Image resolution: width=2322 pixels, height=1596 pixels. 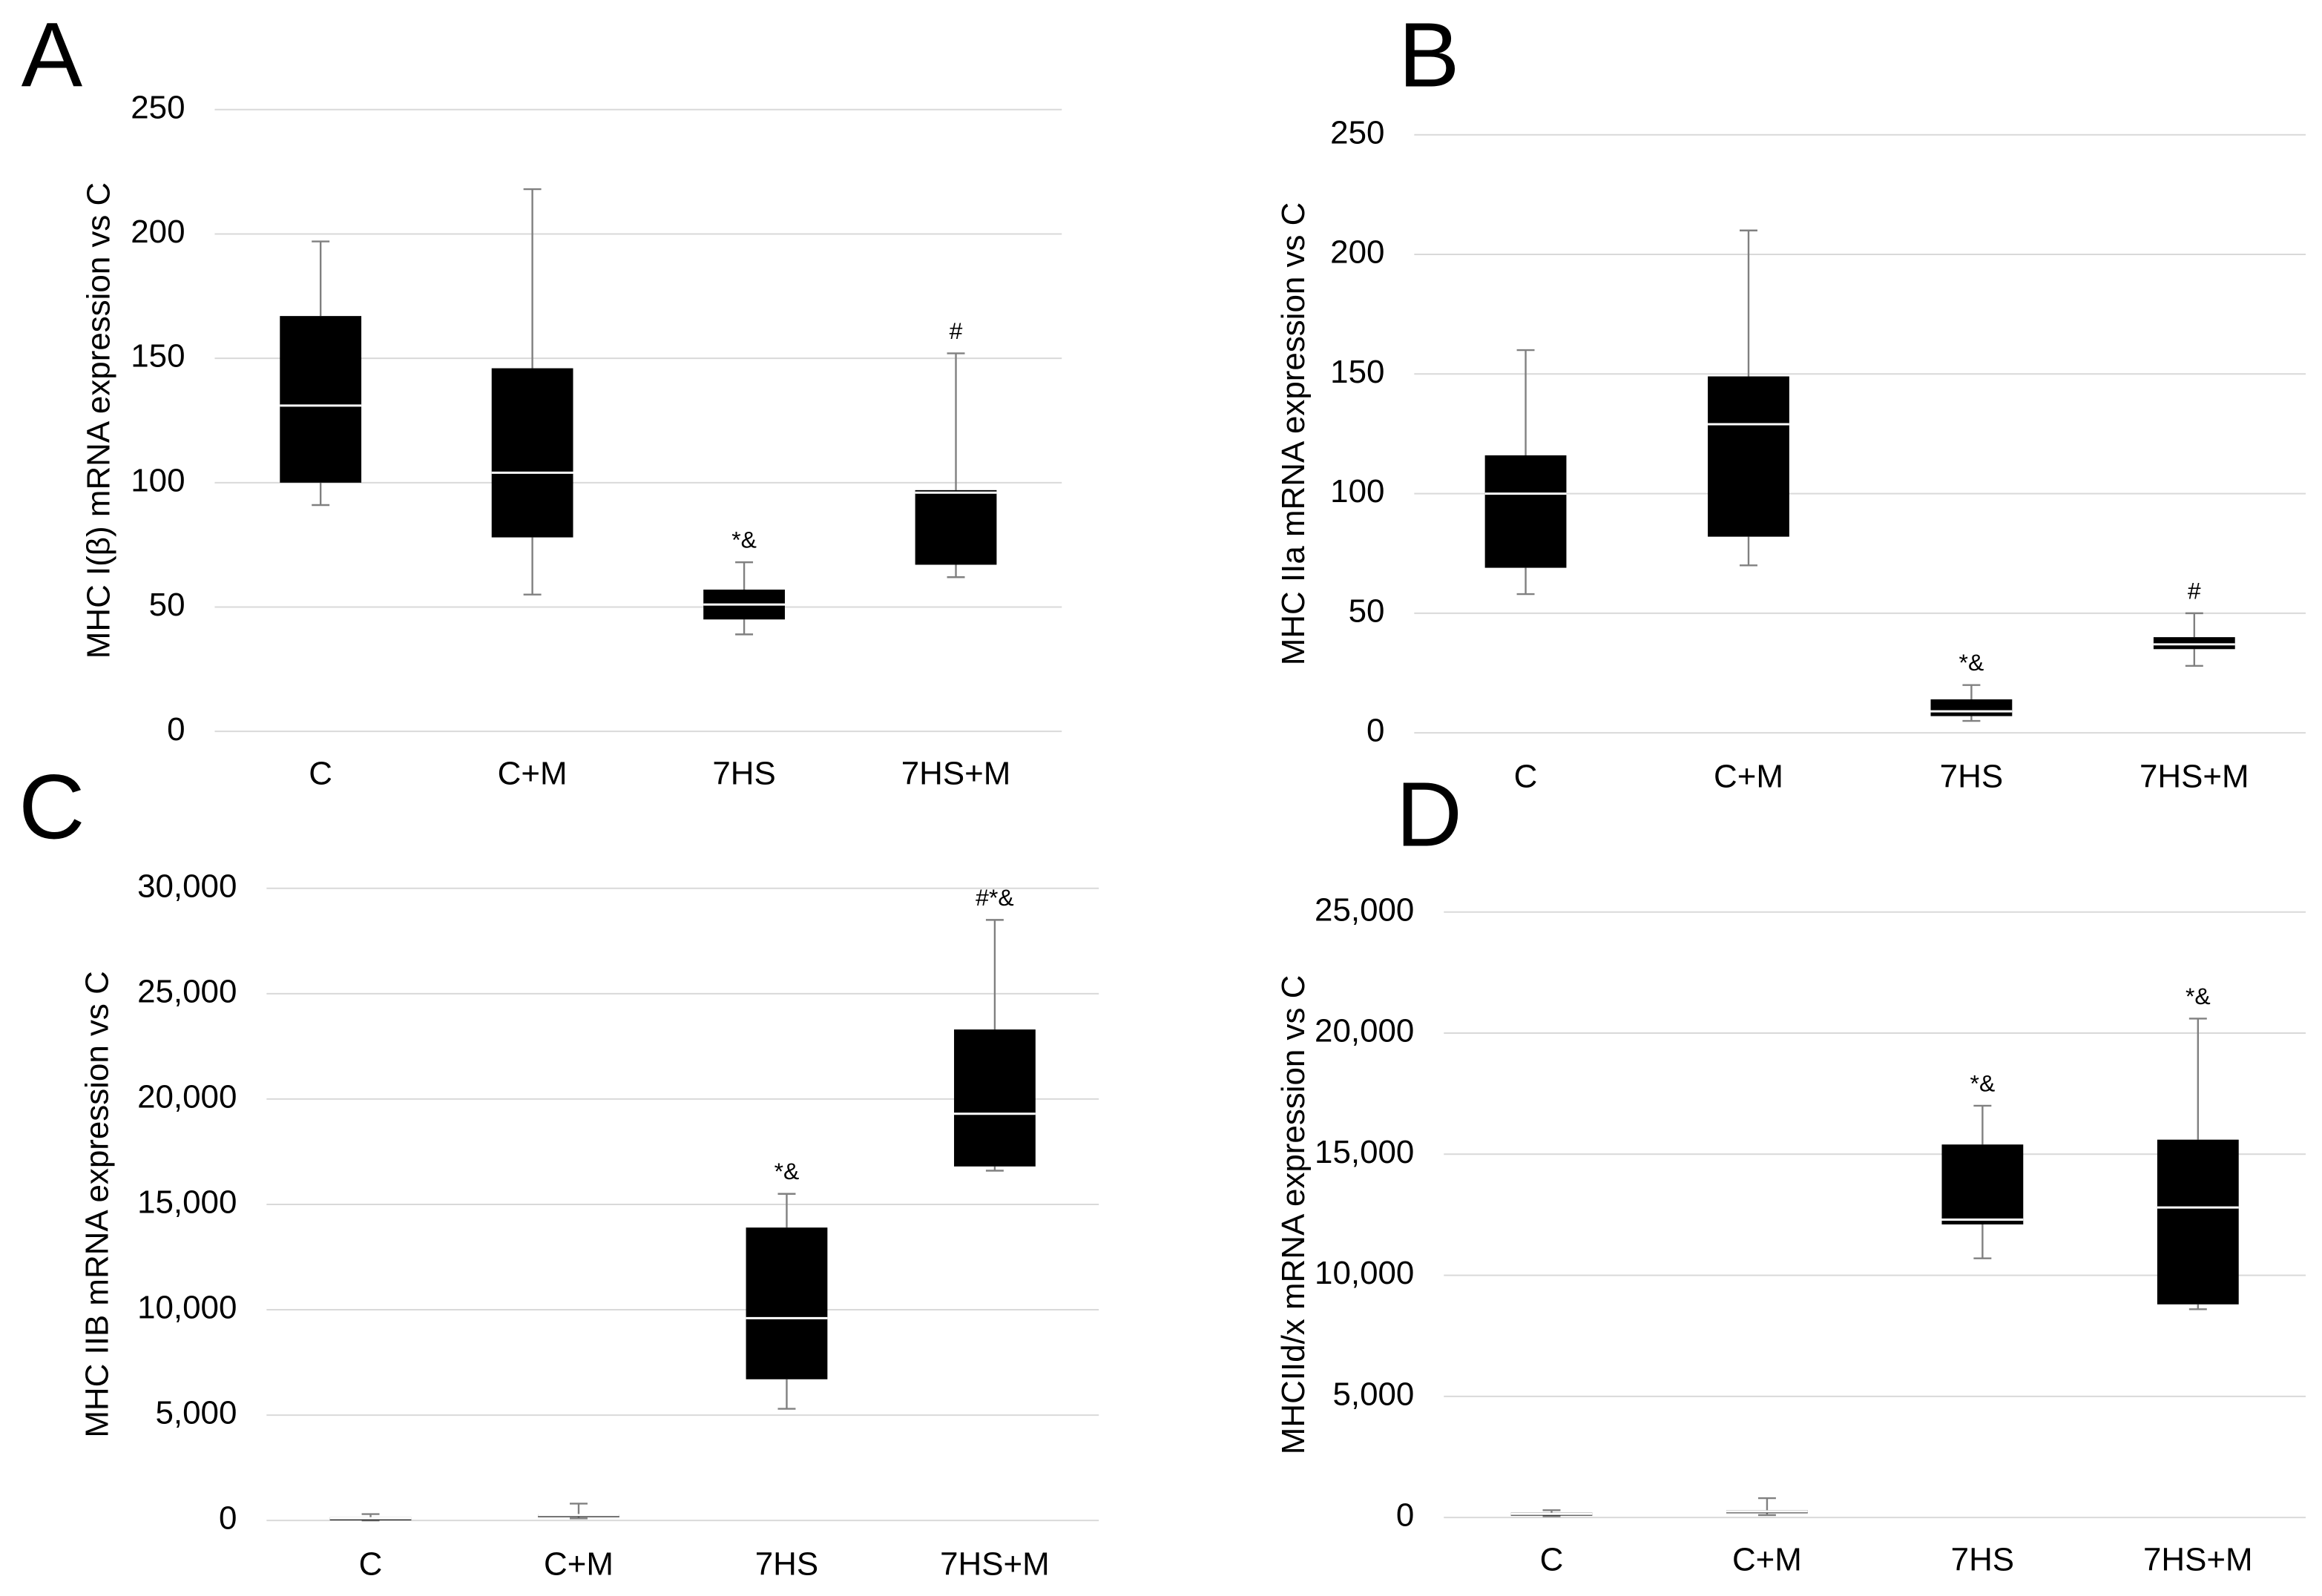 I want to click on y-axis-label: MHCIId/x mRNA expression vs C, so click(x=1293, y=1215).